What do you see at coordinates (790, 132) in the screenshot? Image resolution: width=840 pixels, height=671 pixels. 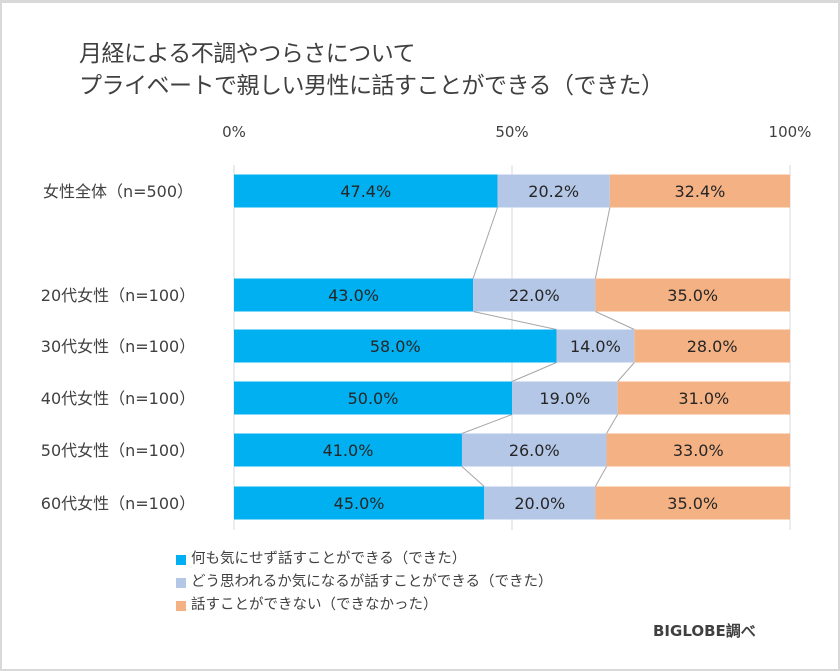 I see `x-tick-label: 100%` at bounding box center [790, 132].